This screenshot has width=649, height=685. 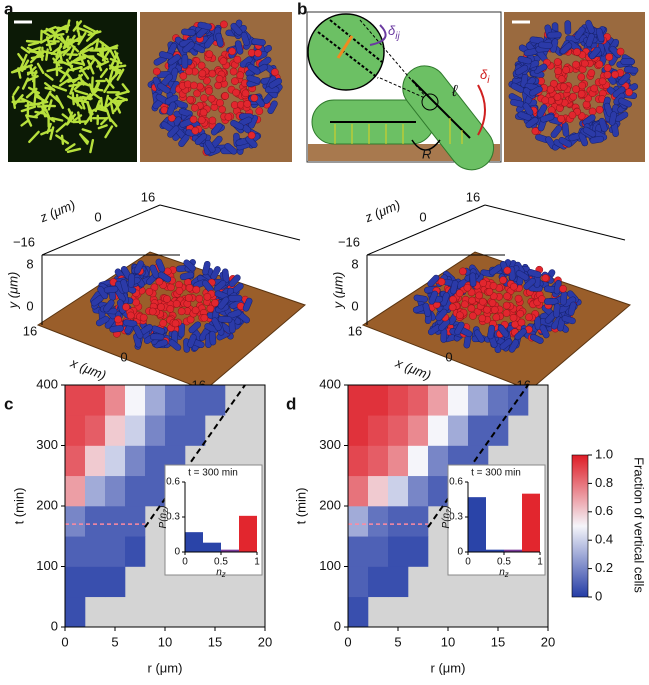 What do you see at coordinates (165, 511) in the screenshot?
I see `subscript: z` at bounding box center [165, 511].